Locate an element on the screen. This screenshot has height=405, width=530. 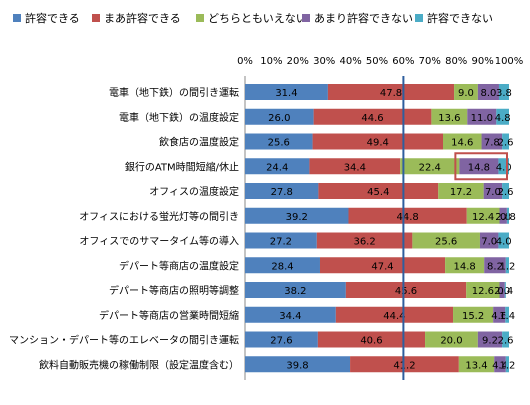
highlight-group is located at coordinates (481, 166).